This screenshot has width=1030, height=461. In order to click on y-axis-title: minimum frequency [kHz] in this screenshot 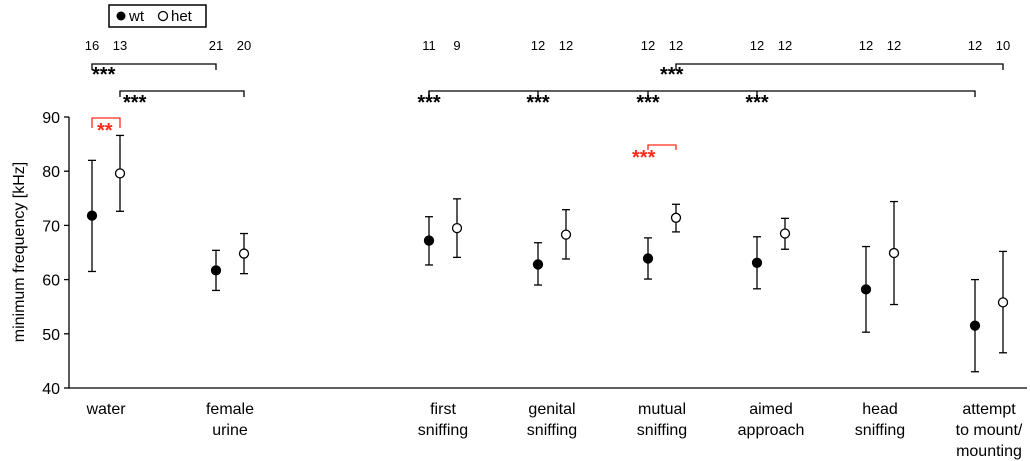, I will do `click(19, 252)`.